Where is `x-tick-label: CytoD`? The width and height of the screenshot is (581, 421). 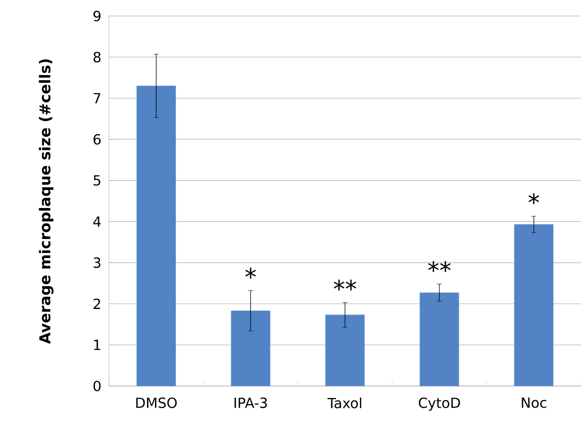 x-tick-label: CytoD is located at coordinates (439, 404).